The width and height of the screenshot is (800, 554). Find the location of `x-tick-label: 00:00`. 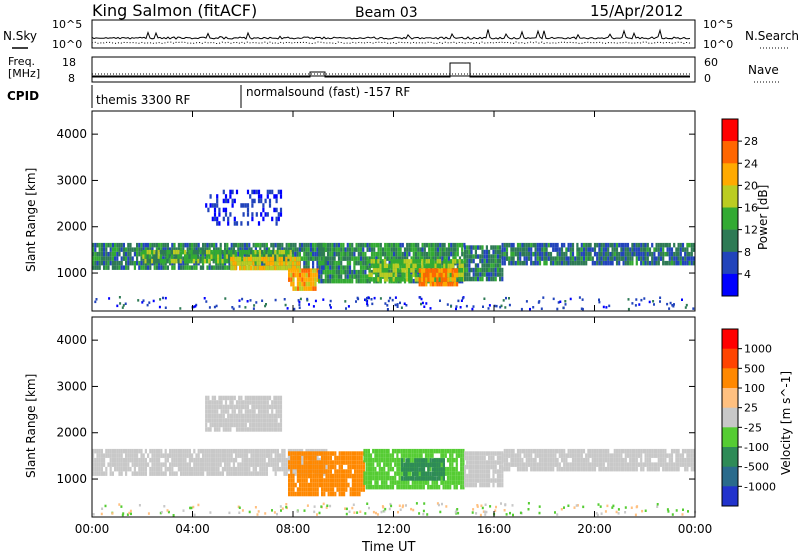

x-tick-label: 00:00 is located at coordinates (695, 529).